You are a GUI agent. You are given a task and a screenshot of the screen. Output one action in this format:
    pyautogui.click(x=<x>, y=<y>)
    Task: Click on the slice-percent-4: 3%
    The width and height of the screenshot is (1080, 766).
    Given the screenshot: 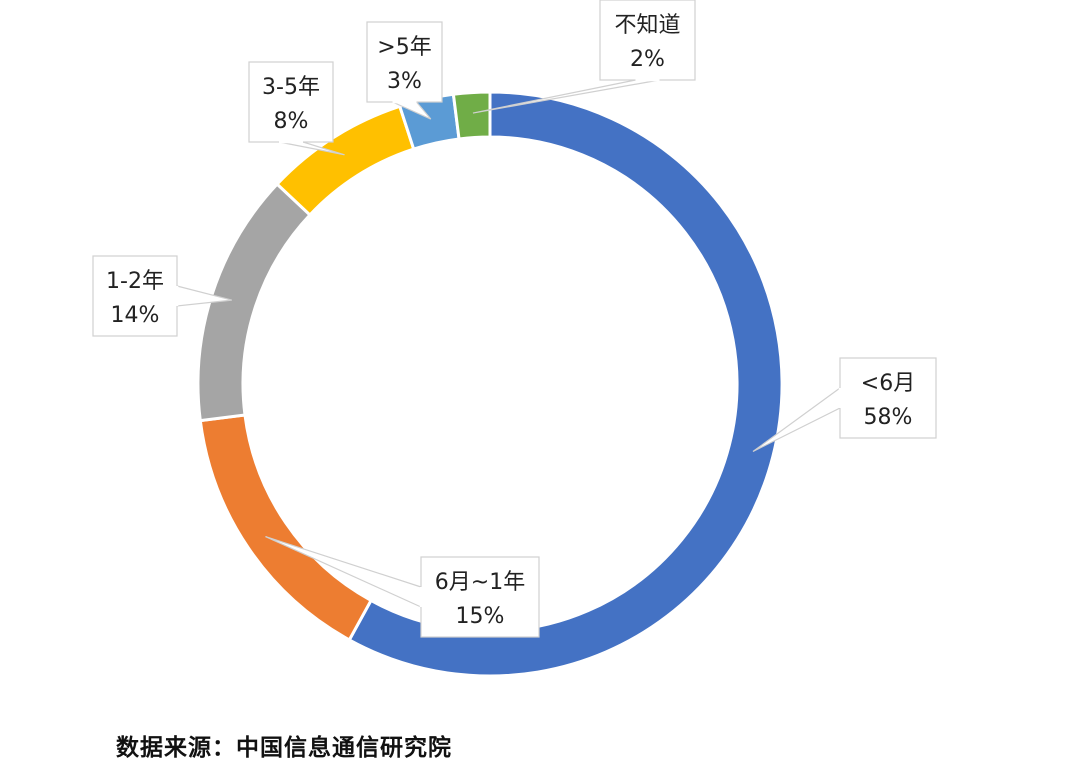 What is the action you would take?
    pyautogui.click(x=404, y=81)
    